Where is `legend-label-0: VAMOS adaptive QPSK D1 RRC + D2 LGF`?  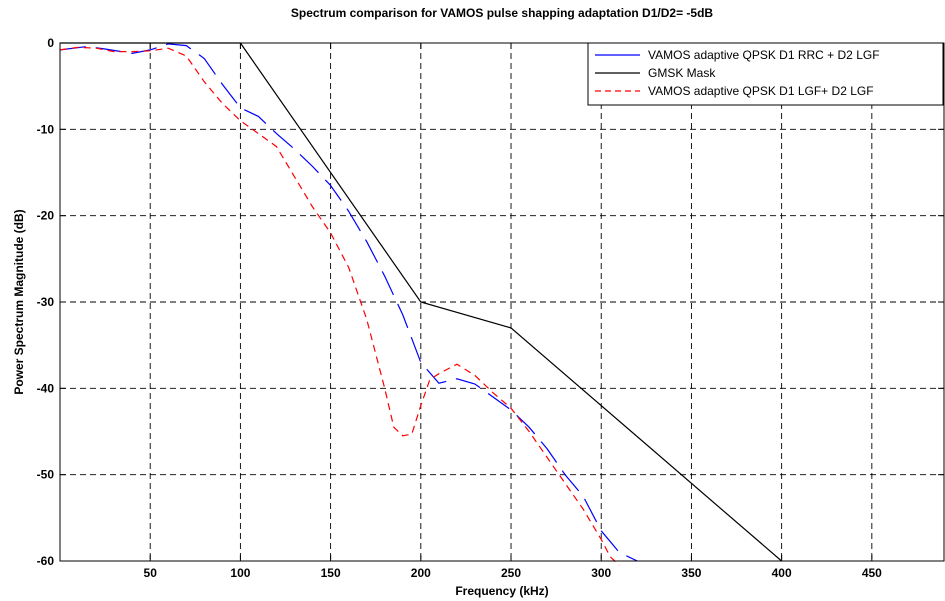 legend-label-0: VAMOS adaptive QPSK D1 RRC + D2 LGF is located at coordinates (764, 55).